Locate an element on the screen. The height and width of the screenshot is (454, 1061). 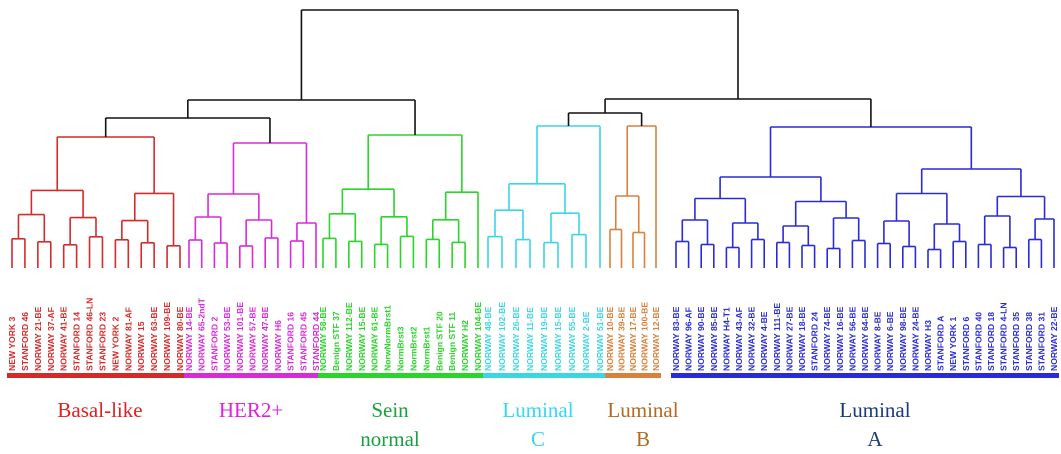
leaf-label: NORWAY H6 is located at coordinates (278, 345).